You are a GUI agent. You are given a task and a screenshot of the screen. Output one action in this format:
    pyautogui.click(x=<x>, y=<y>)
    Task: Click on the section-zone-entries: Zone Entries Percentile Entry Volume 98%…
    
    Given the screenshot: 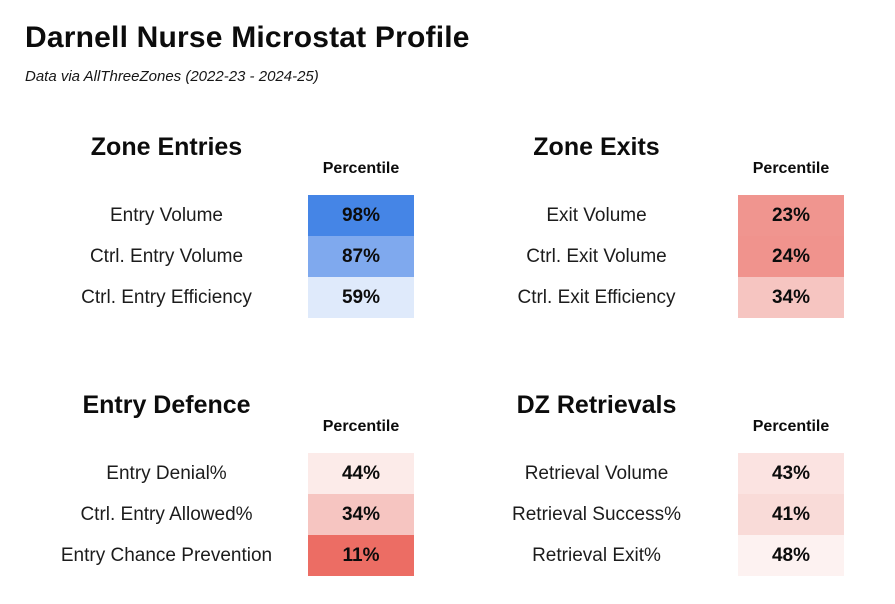 What is the action you would take?
    pyautogui.click(x=219, y=225)
    